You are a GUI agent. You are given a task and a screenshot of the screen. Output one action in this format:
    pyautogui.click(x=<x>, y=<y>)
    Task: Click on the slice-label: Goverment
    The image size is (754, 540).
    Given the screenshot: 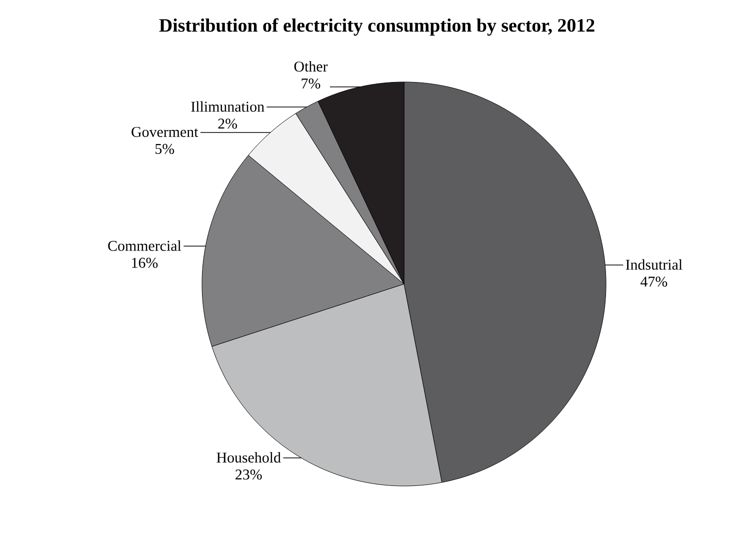 What is the action you would take?
    pyautogui.click(x=165, y=131)
    